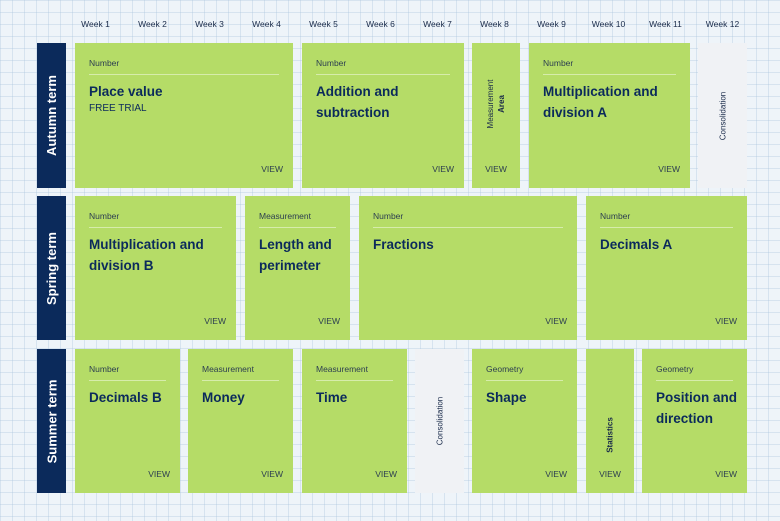  I want to click on spring-term-label: Spring term, so click(51, 268).